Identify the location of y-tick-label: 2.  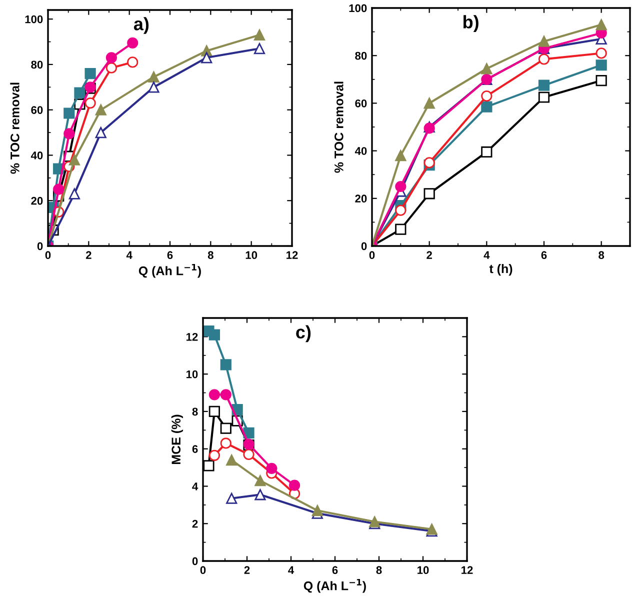
(195, 524).